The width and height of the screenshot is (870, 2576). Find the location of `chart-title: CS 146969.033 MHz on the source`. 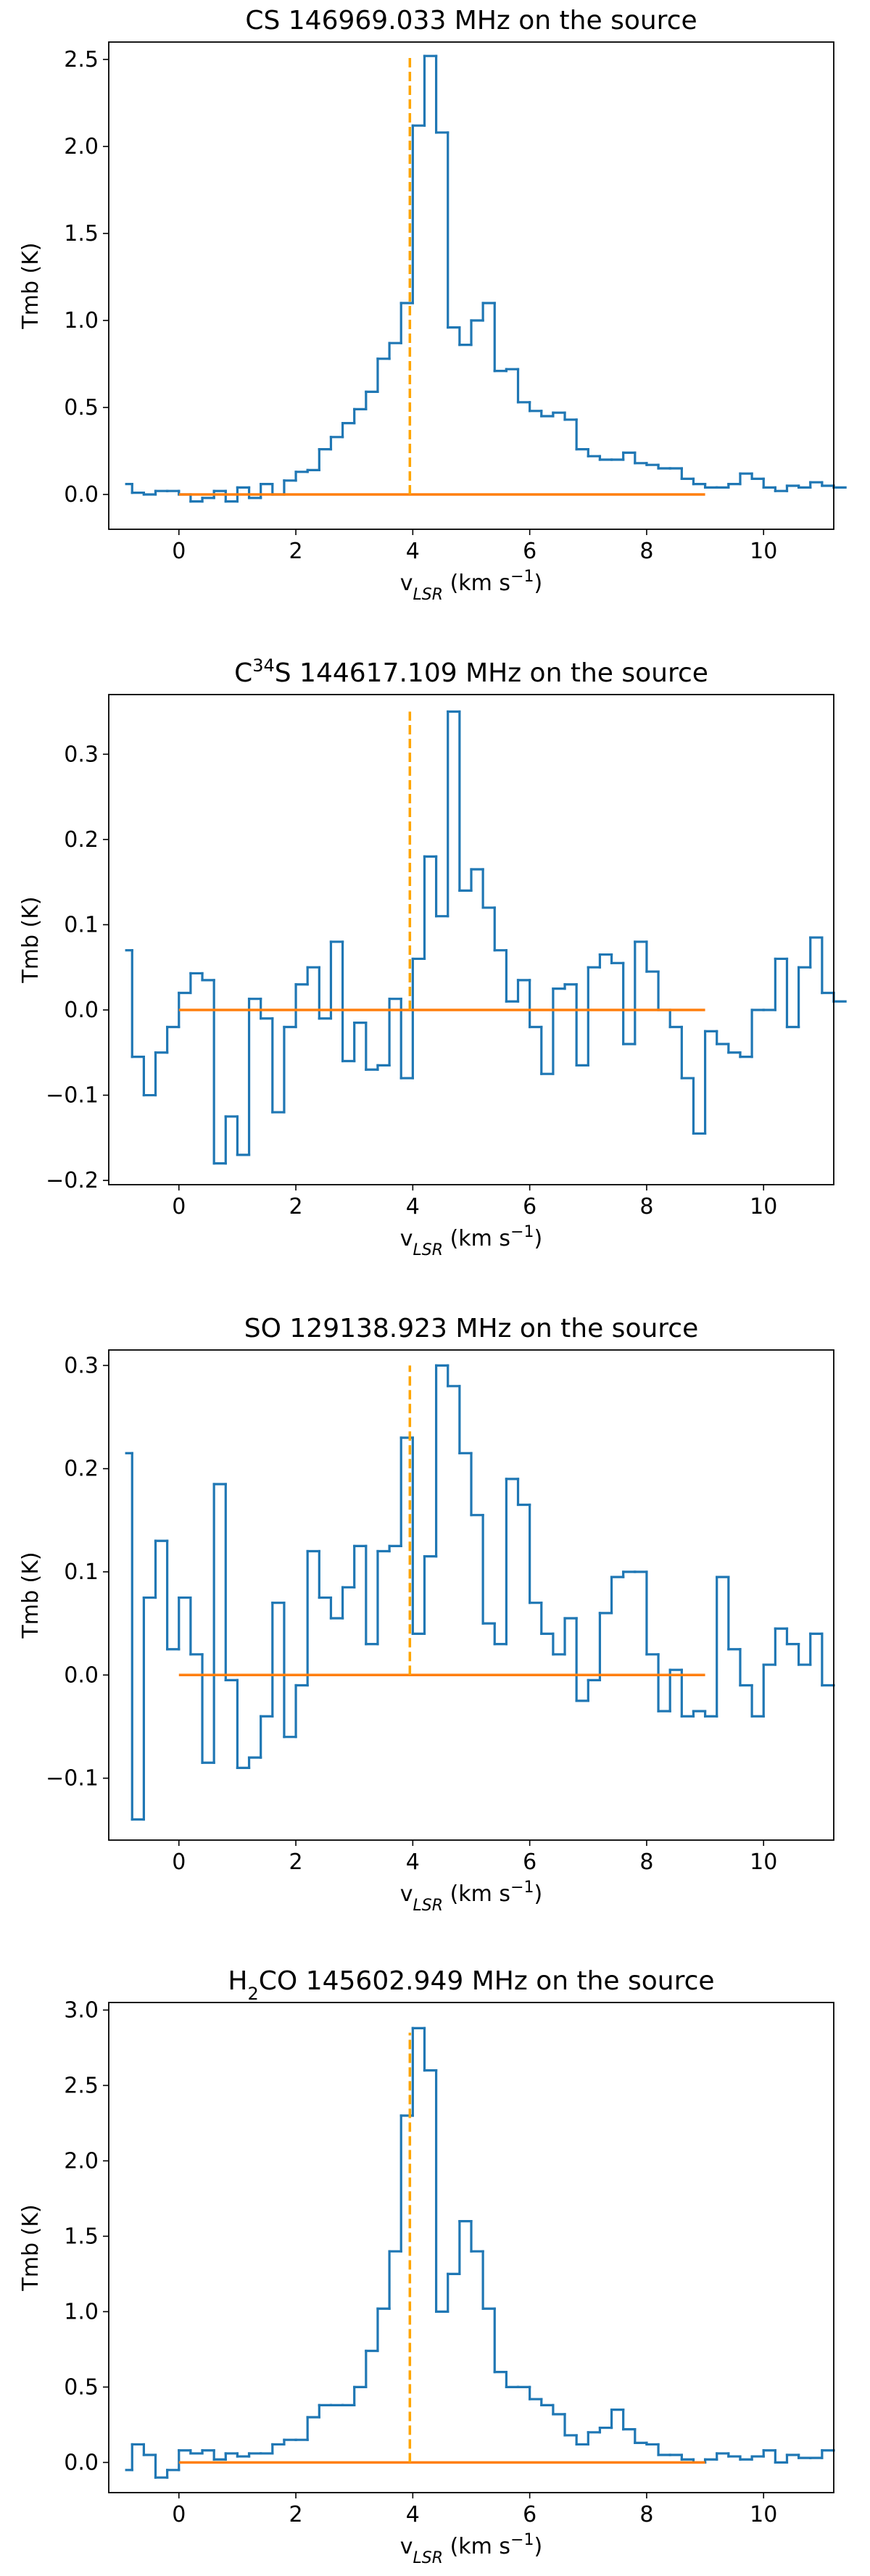

chart-title: CS 146969.033 MHz on the source is located at coordinates (471, 21).